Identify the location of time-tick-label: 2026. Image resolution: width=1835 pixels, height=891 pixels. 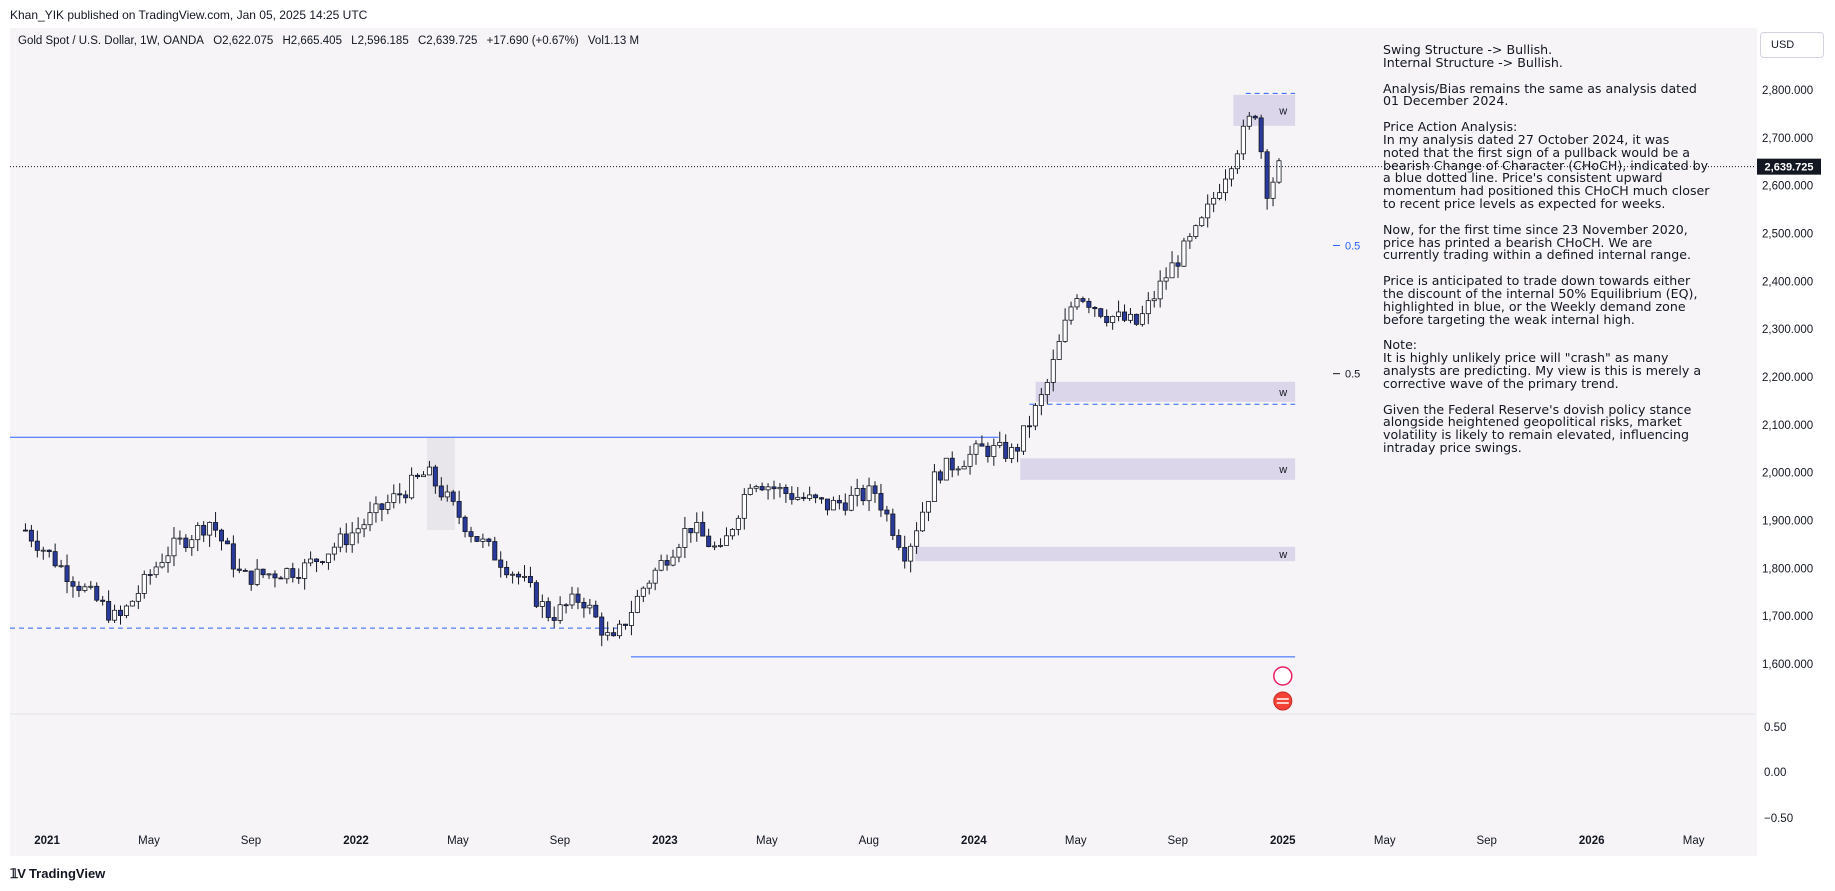
(1592, 841).